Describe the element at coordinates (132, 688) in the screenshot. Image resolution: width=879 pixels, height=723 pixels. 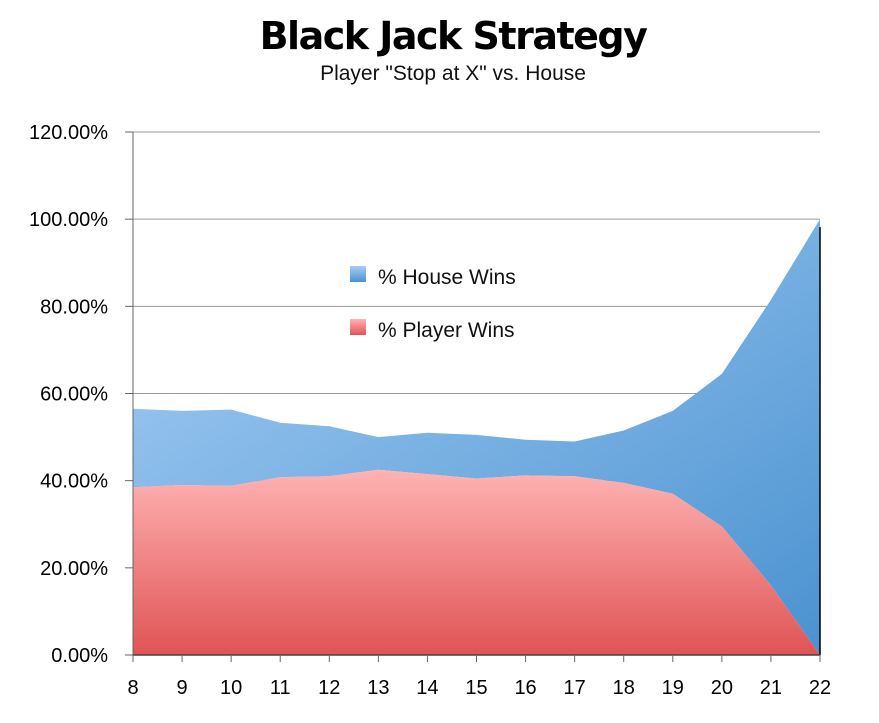
I see `x-tick-label: 8` at that location.